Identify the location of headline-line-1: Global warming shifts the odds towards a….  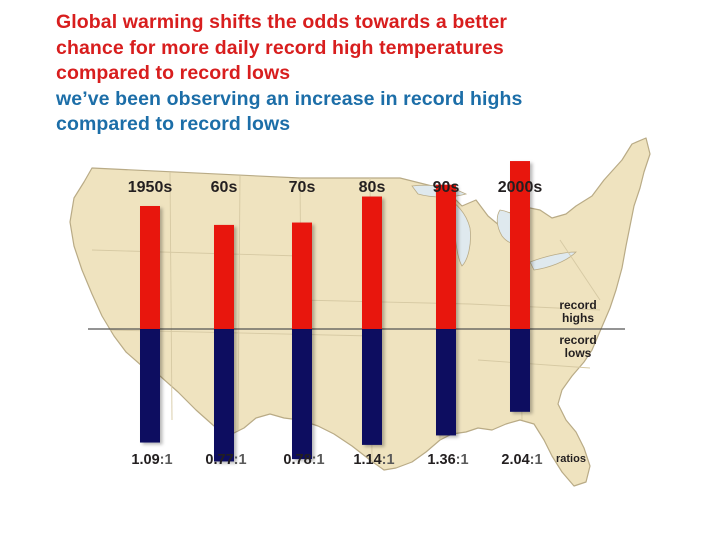
(282, 22).